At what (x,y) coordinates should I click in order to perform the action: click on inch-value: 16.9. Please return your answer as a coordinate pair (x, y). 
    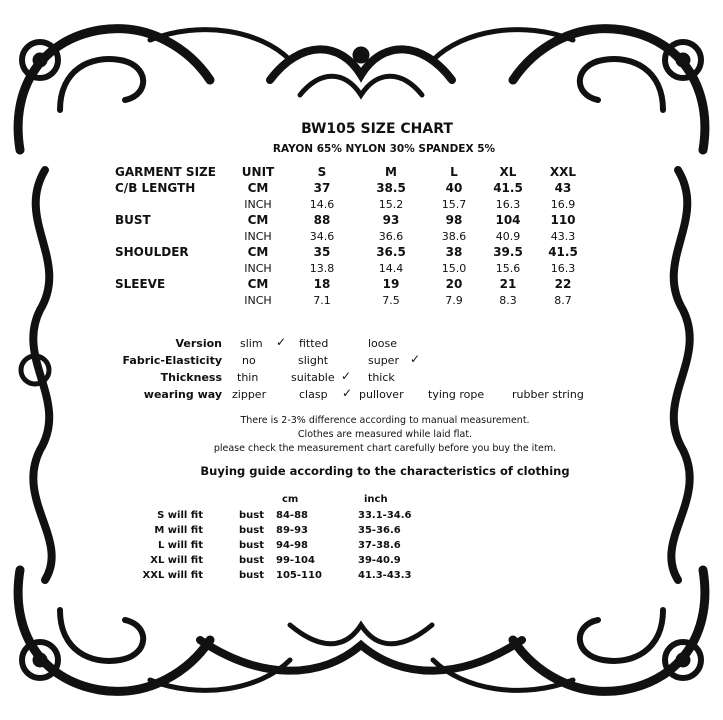
    Looking at the image, I should click on (563, 204).